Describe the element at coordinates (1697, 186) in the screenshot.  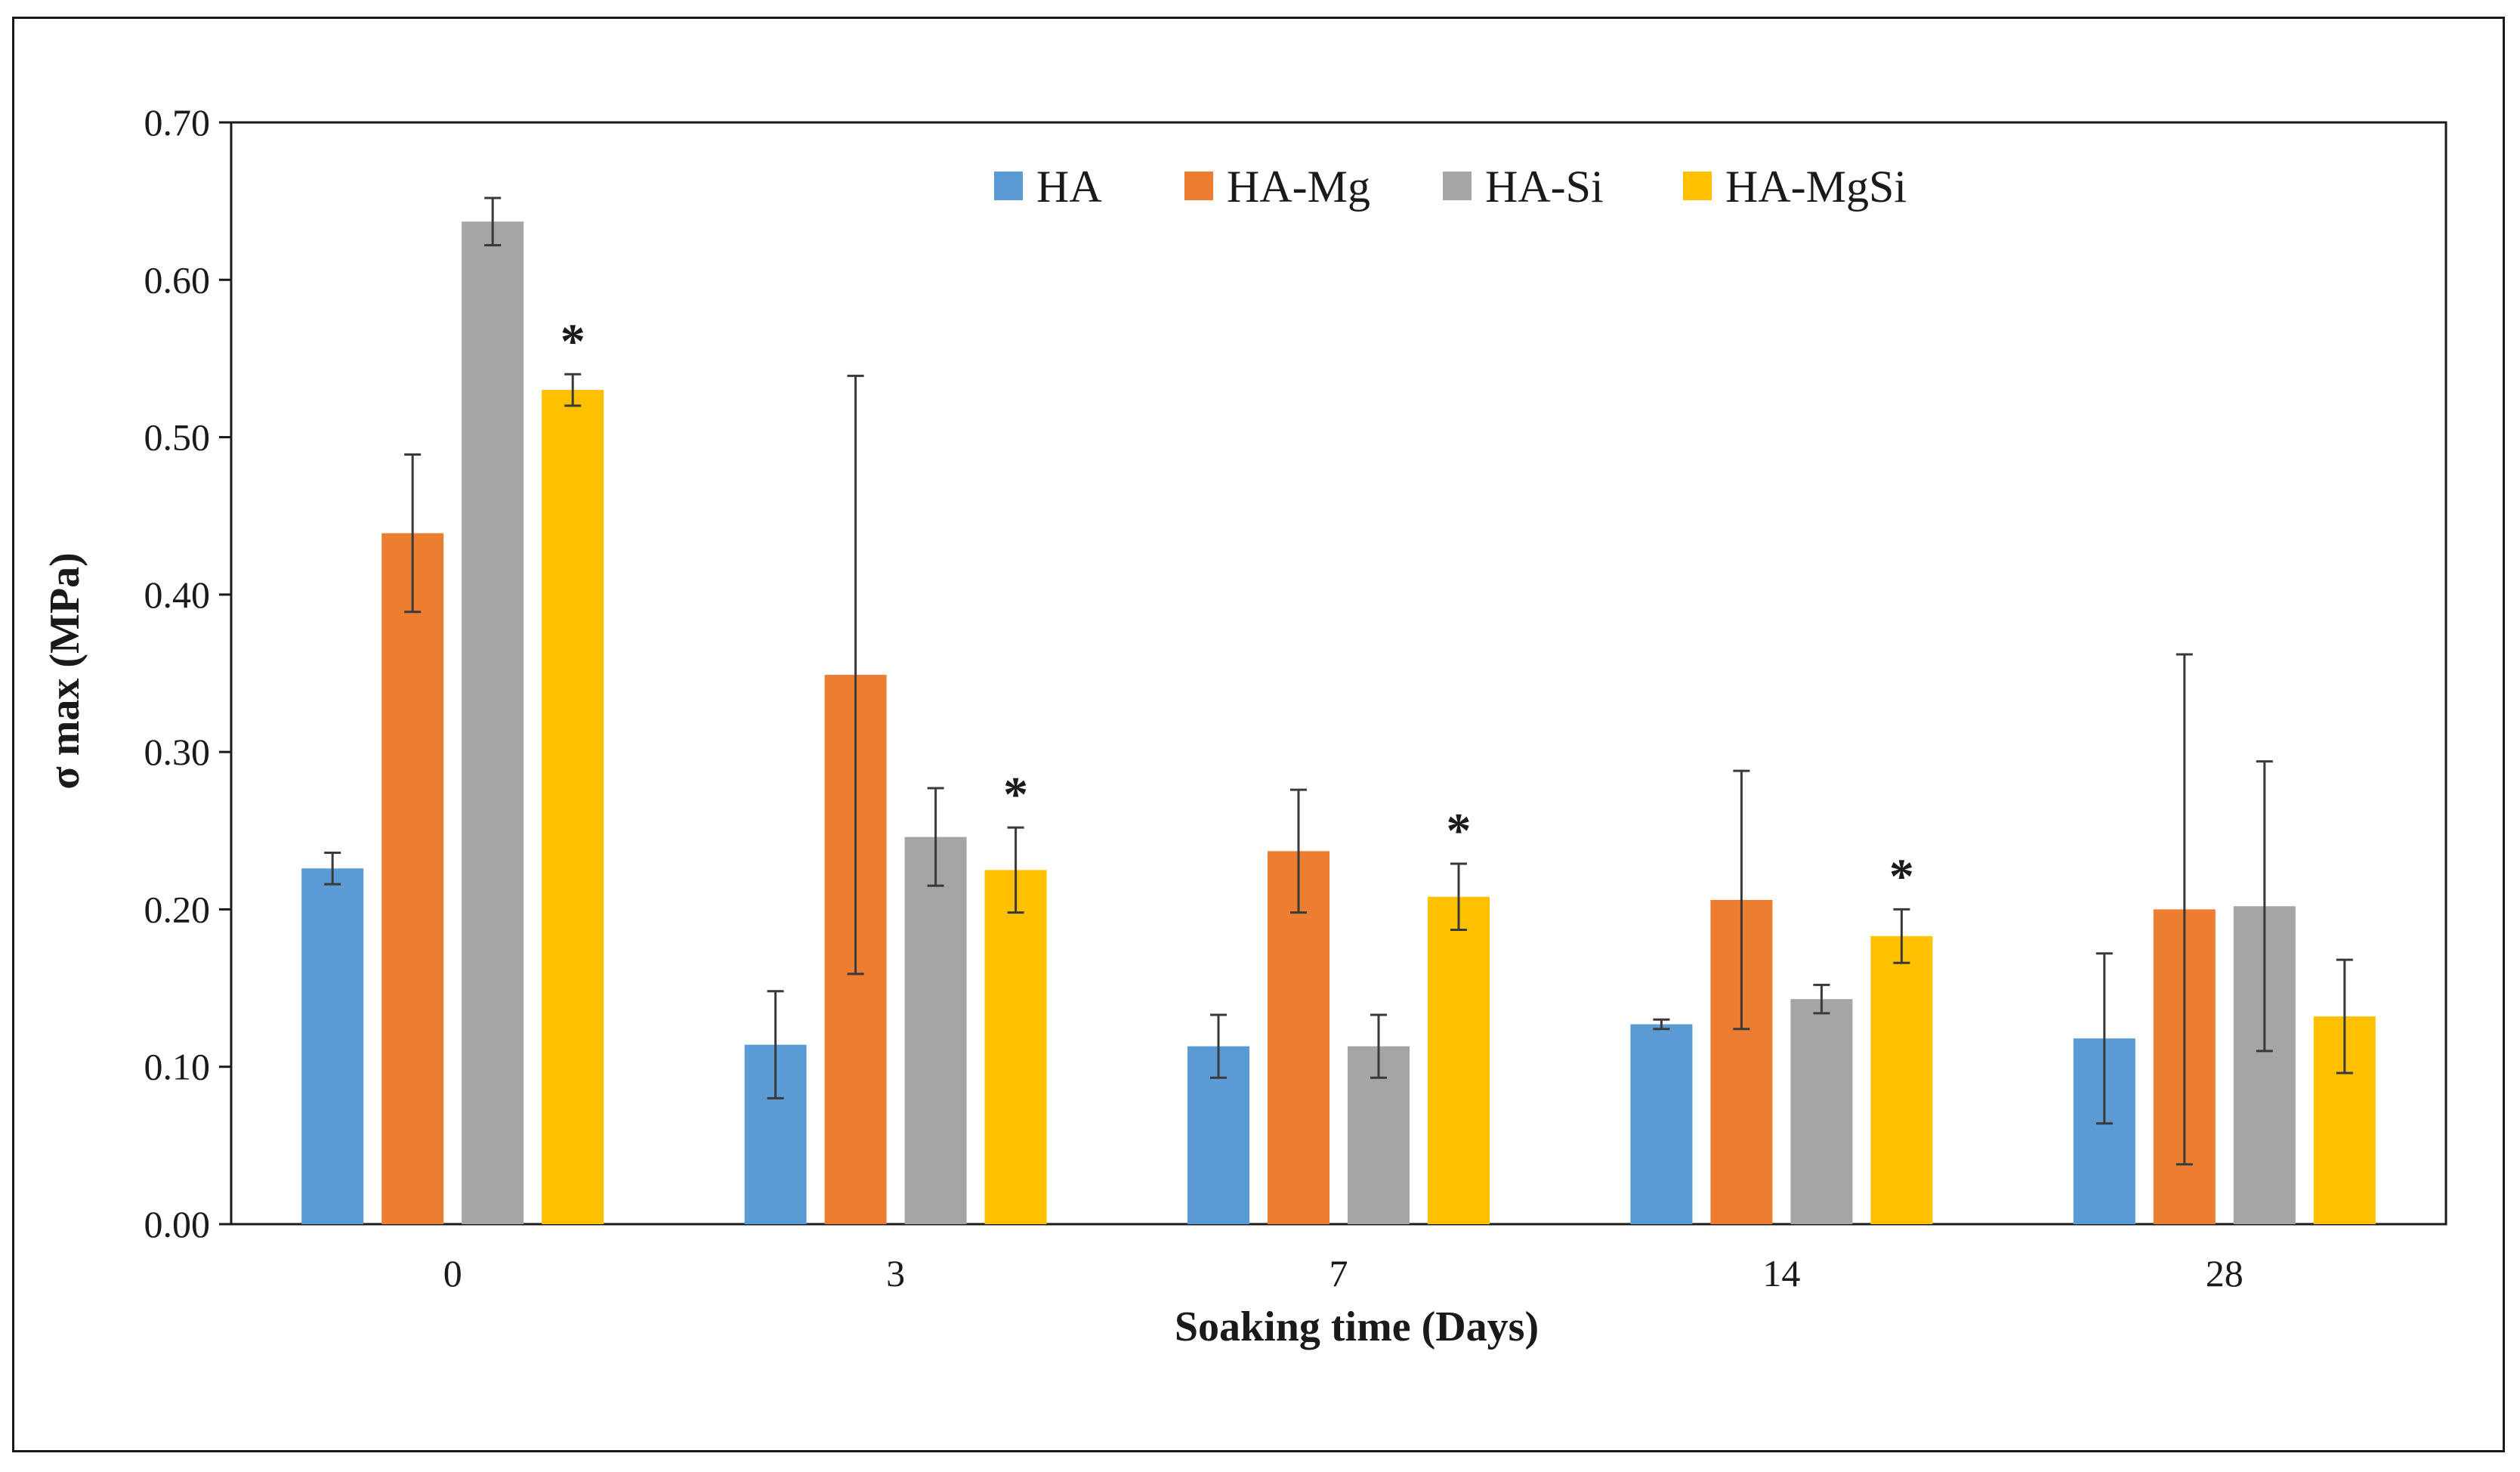
I see `legend-swatch-ha-mgsi` at that location.